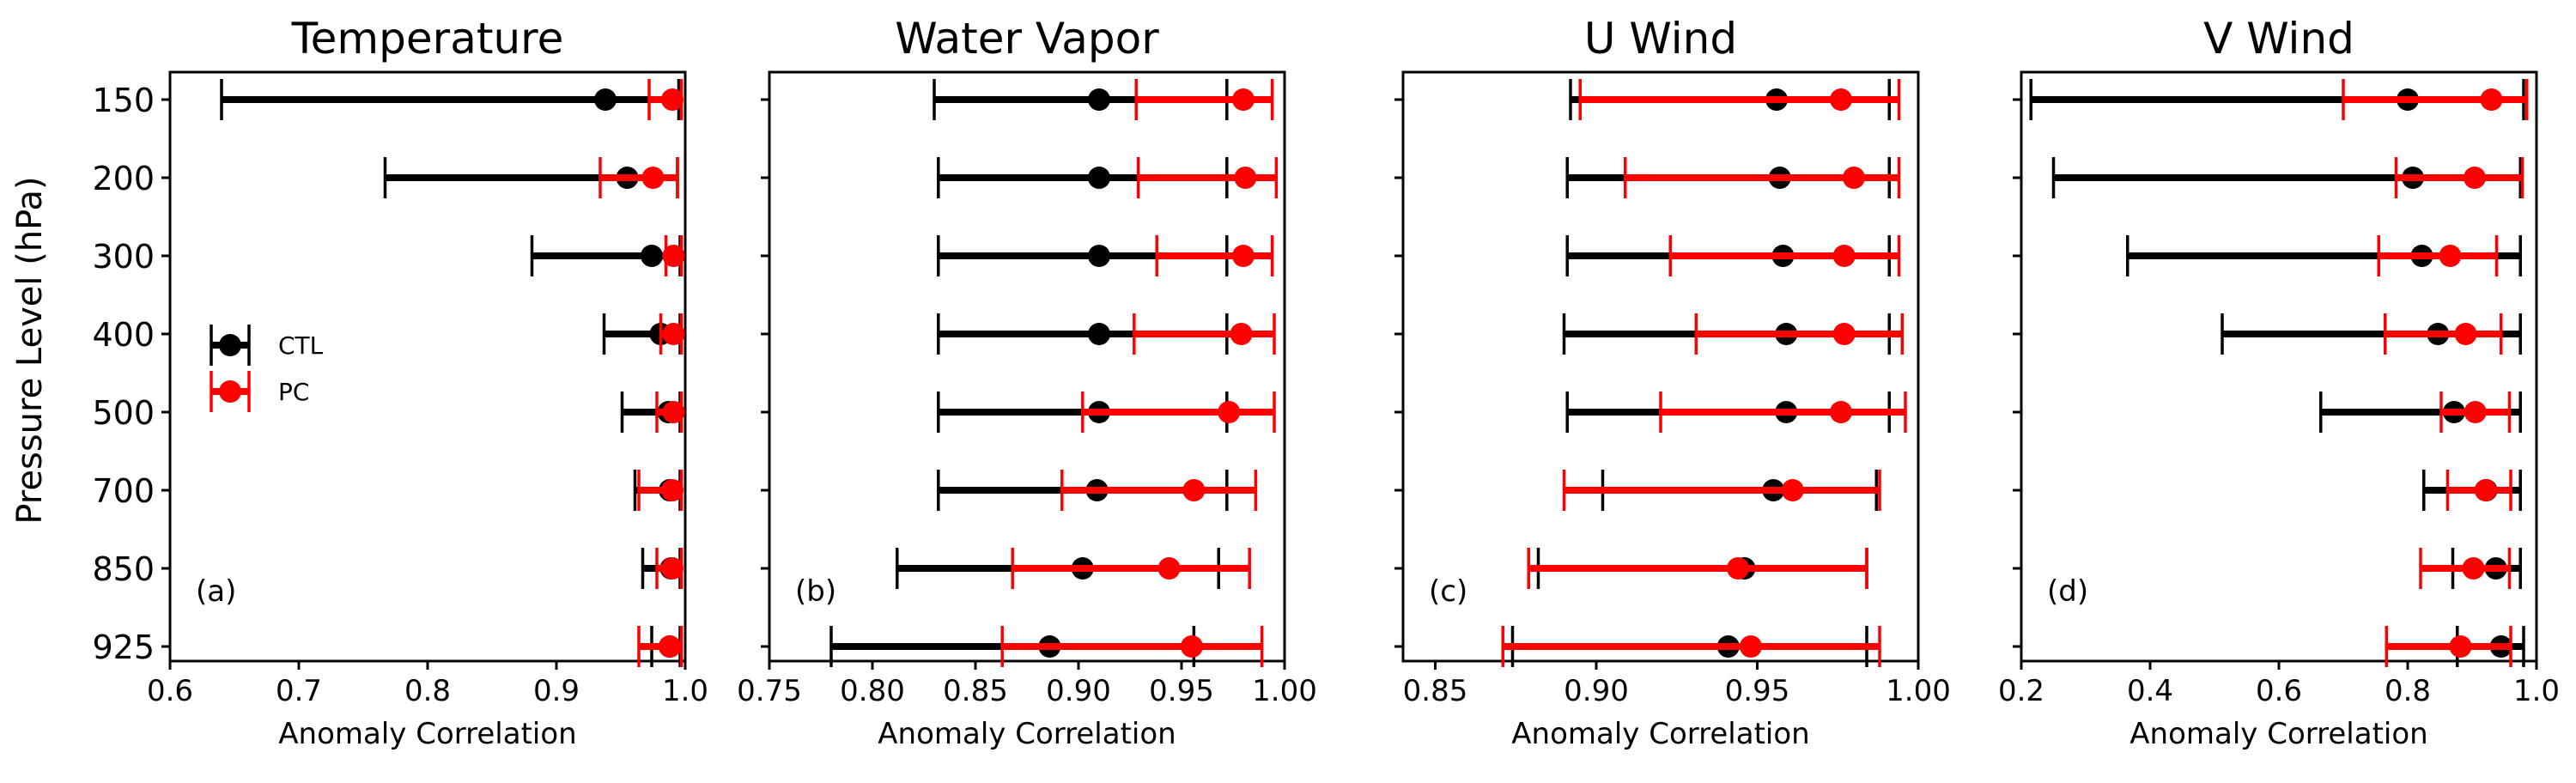 Image resolution: width=2576 pixels, height=783 pixels. Describe the element at coordinates (30, 350) in the screenshot. I see `y-axis-label: Pressure Level (hPa)` at that location.